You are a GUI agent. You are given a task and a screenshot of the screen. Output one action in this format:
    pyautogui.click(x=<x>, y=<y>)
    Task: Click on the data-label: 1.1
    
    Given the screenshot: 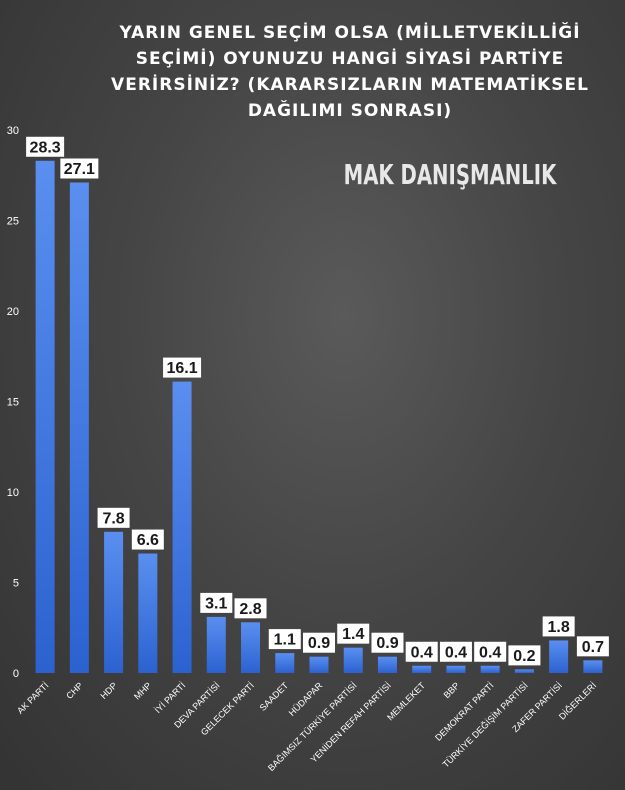 What is the action you would take?
    pyautogui.click(x=284, y=639)
    